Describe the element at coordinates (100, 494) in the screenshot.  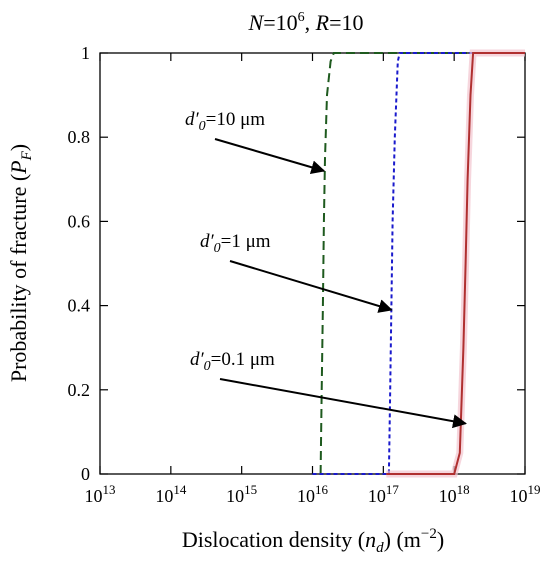
I see `x-tick-label: 1013` at that location.